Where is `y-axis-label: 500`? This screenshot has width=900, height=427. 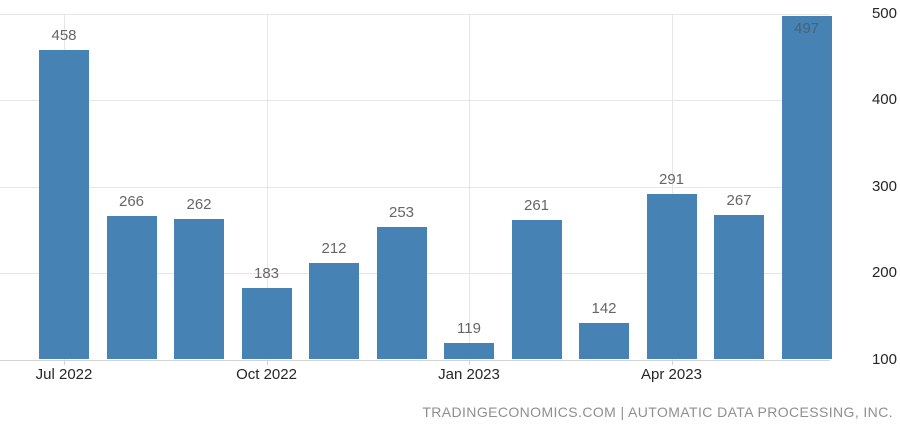
y-axis-label: 500 is located at coordinates (884, 13).